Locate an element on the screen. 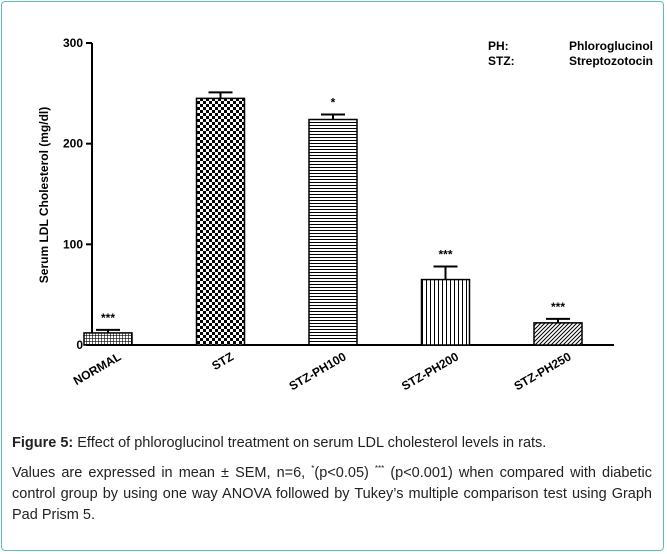 The image size is (667, 554). y-tick-label: 100 is located at coordinates (73, 244).